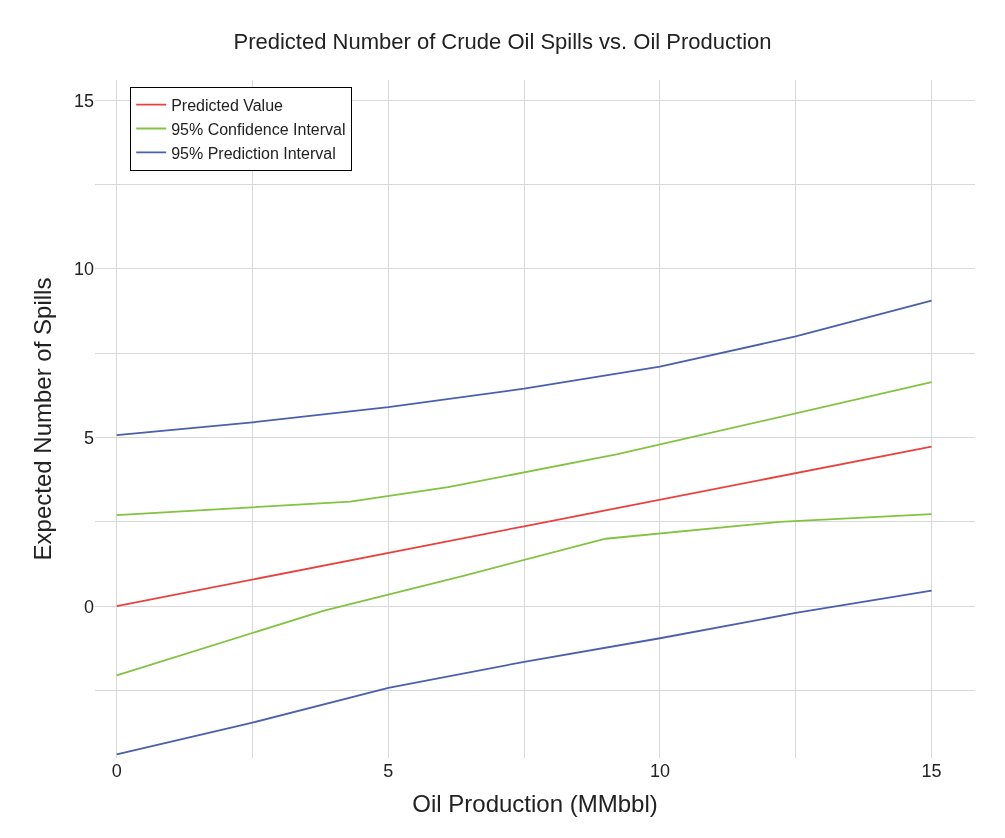 This screenshot has width=1005, height=838. What do you see at coordinates (83, 269) in the screenshot?
I see `y-tick-label: 10` at bounding box center [83, 269].